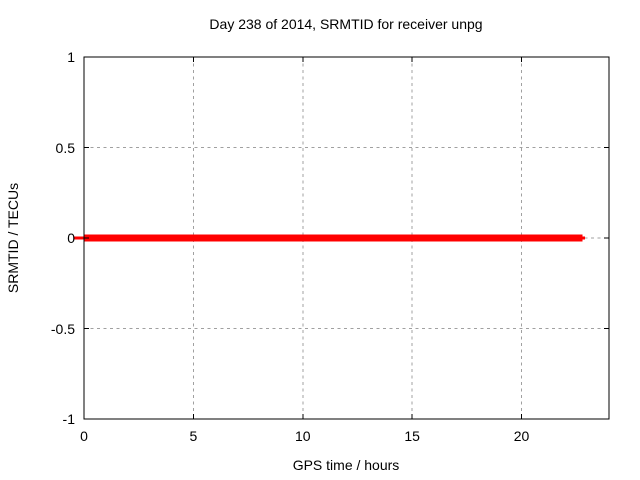  I want to click on y-tick-label: 0.5, so click(65, 147).